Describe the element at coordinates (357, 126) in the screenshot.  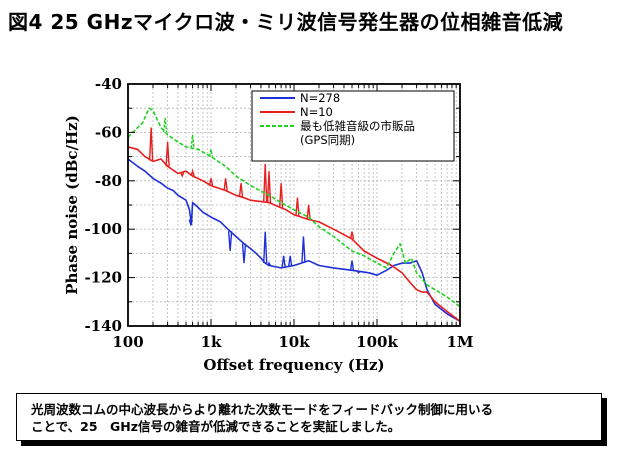
I see `legend-entry-3-label: 最も低雑音級の市販品` at that location.